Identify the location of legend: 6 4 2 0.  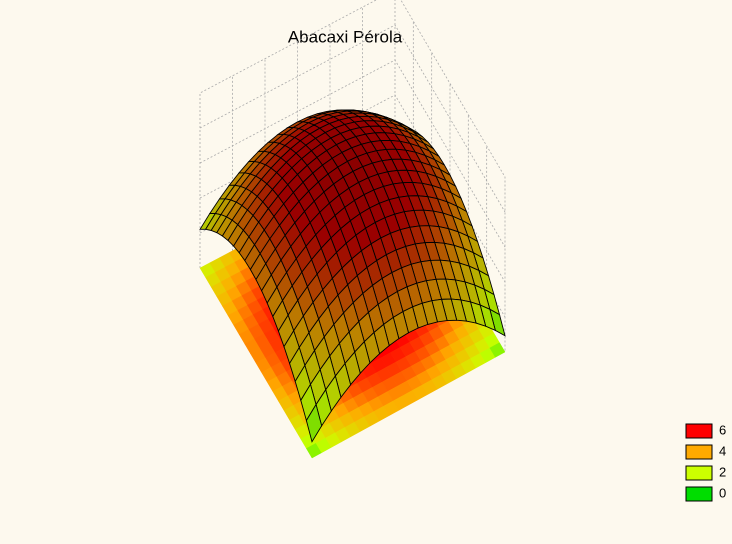
(705, 462).